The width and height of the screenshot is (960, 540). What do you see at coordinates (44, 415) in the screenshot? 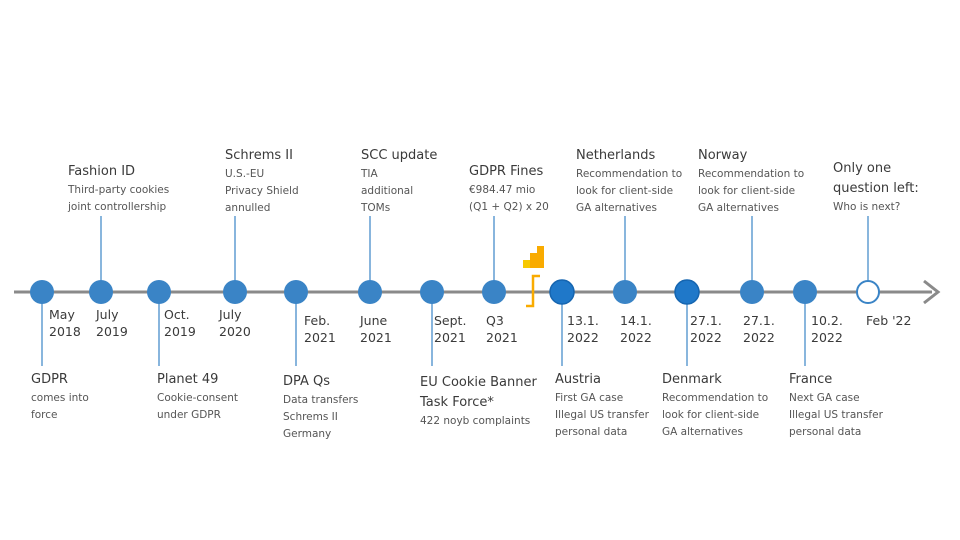
I see `event-detail: force` at bounding box center [44, 415].